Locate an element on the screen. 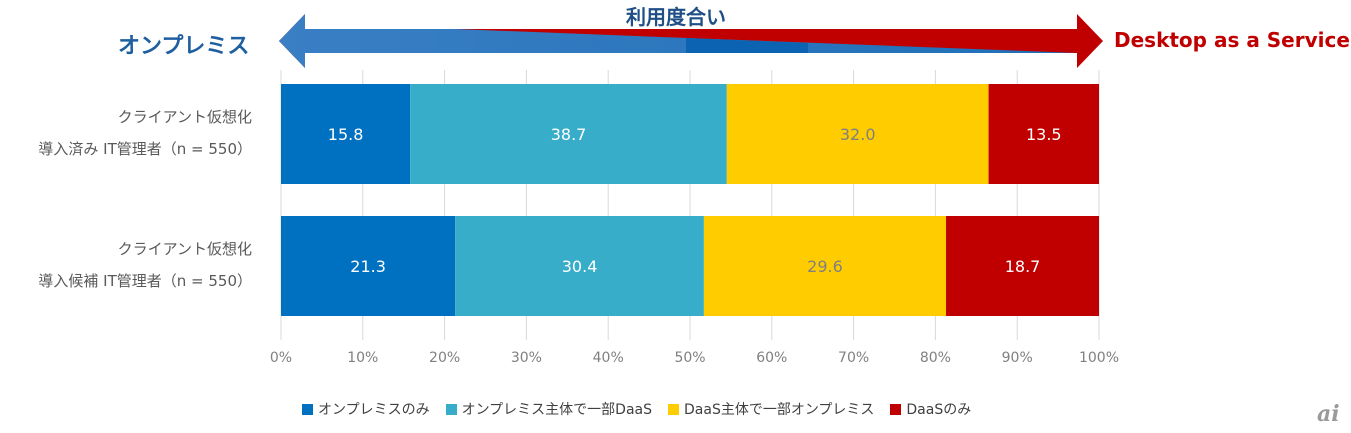 The height and width of the screenshot is (433, 1351). data-label-onprem-main-row2: 30.4 is located at coordinates (580, 266).